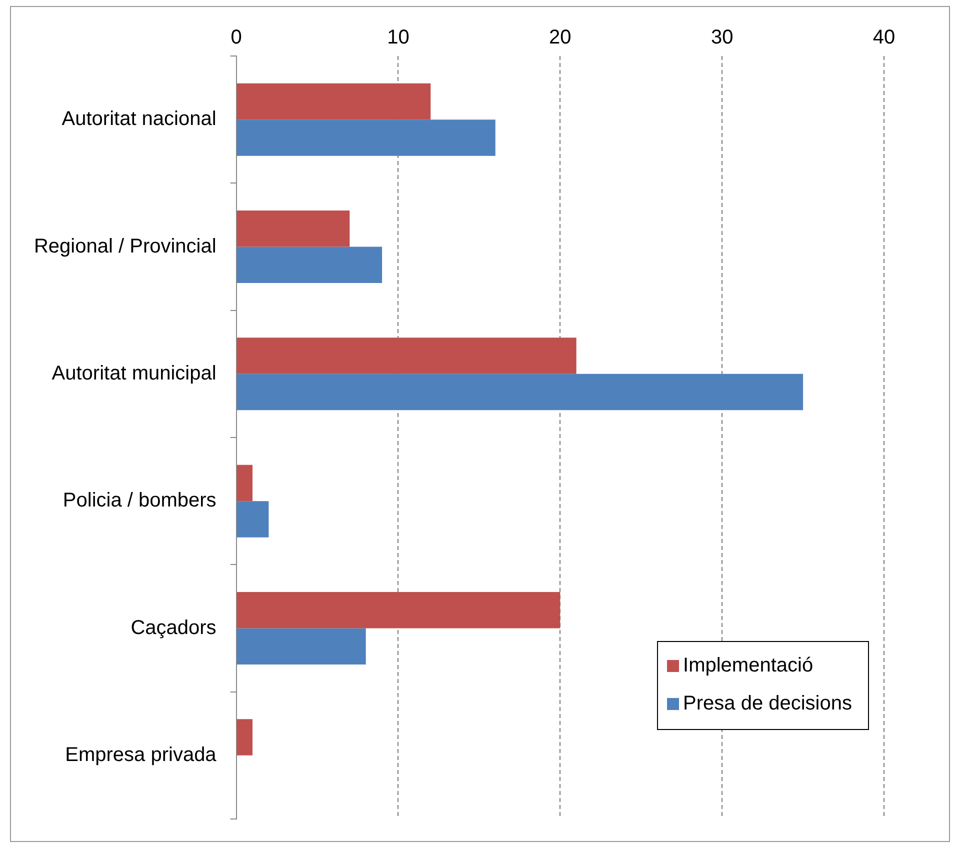 This screenshot has height=845, width=954. I want to click on x-tick-label: 10, so click(398, 37).